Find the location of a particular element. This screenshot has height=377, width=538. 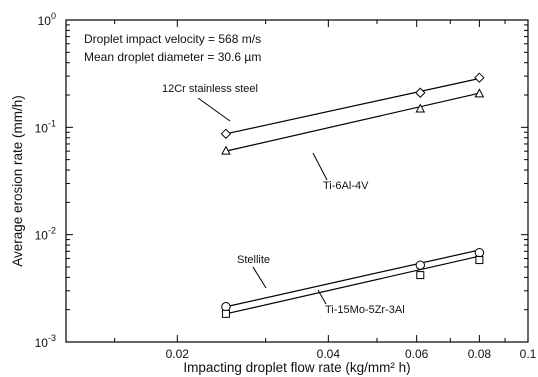

annotation-diameter: Mean droplet diameter = 30.6 µm is located at coordinates (172, 57).